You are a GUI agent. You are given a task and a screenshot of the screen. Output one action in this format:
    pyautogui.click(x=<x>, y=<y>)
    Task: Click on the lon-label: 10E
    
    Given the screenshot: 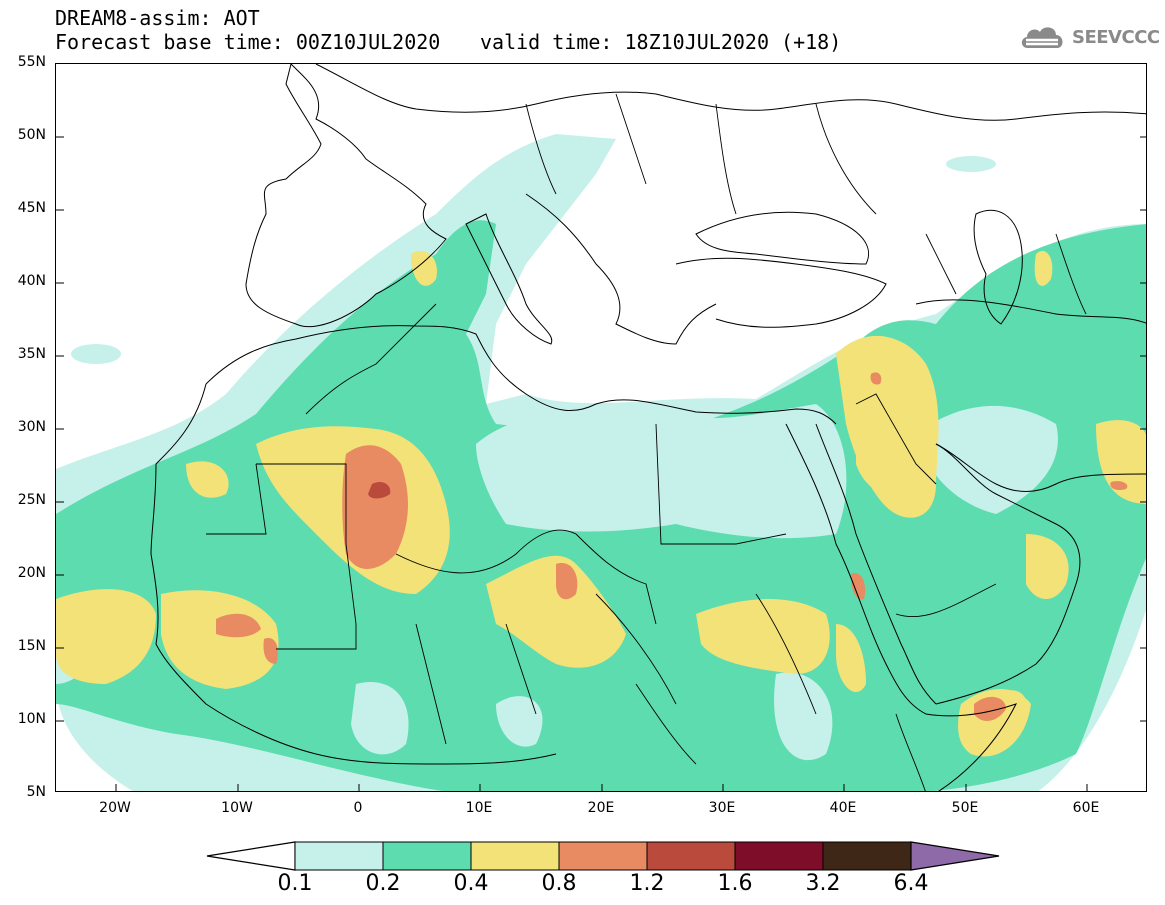 What is the action you would take?
    pyautogui.click(x=479, y=808)
    